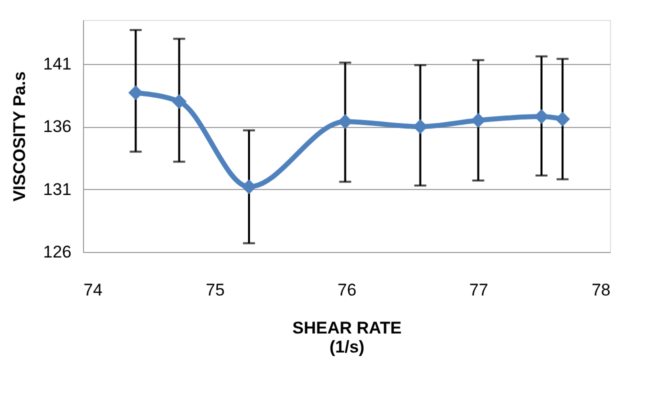  Describe the element at coordinates (347, 337) in the screenshot. I see `x-axis-title: SHEAR RATE (1/s)` at that location.